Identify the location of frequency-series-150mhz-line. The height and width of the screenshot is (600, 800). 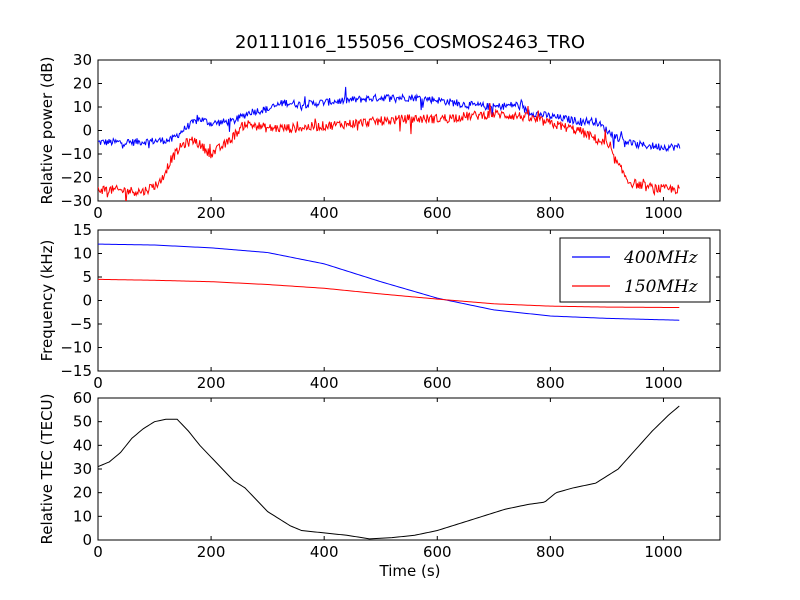
(389, 293).